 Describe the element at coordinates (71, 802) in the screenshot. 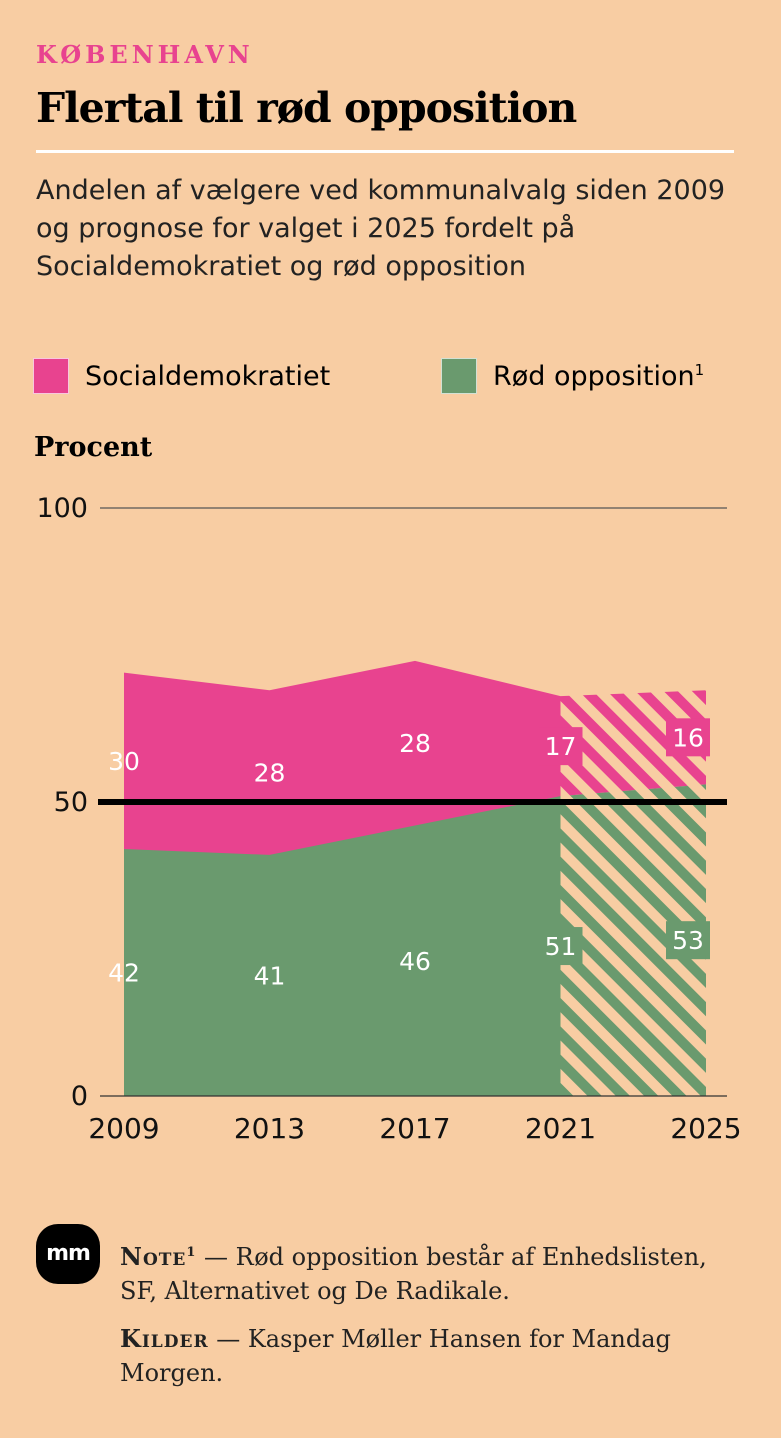

I see `y-tick-label-50: 50` at that location.